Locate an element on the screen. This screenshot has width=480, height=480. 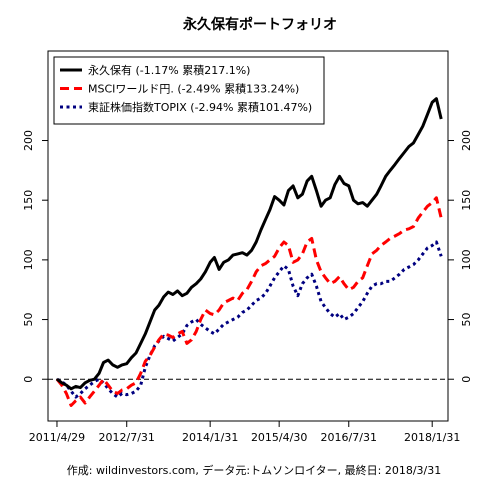
x-tick-label: 2012/7/31 is located at coordinates (127, 437).